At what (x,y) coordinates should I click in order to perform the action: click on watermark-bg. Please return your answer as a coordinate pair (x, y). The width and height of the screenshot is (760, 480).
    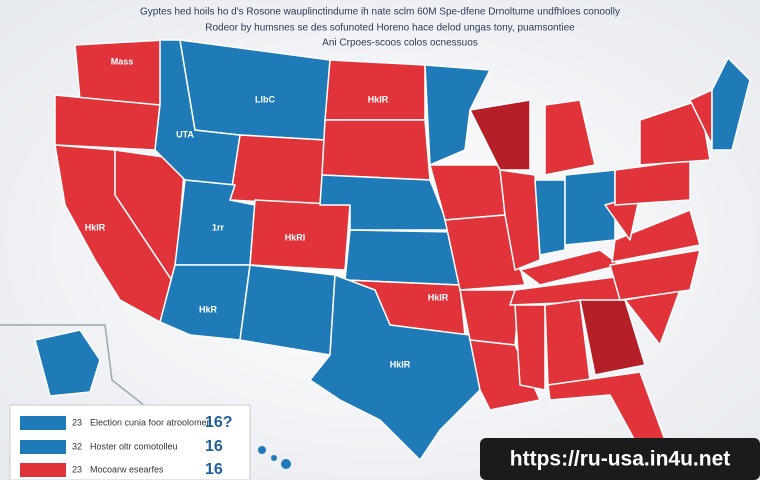
    Looking at the image, I should click on (620, 459).